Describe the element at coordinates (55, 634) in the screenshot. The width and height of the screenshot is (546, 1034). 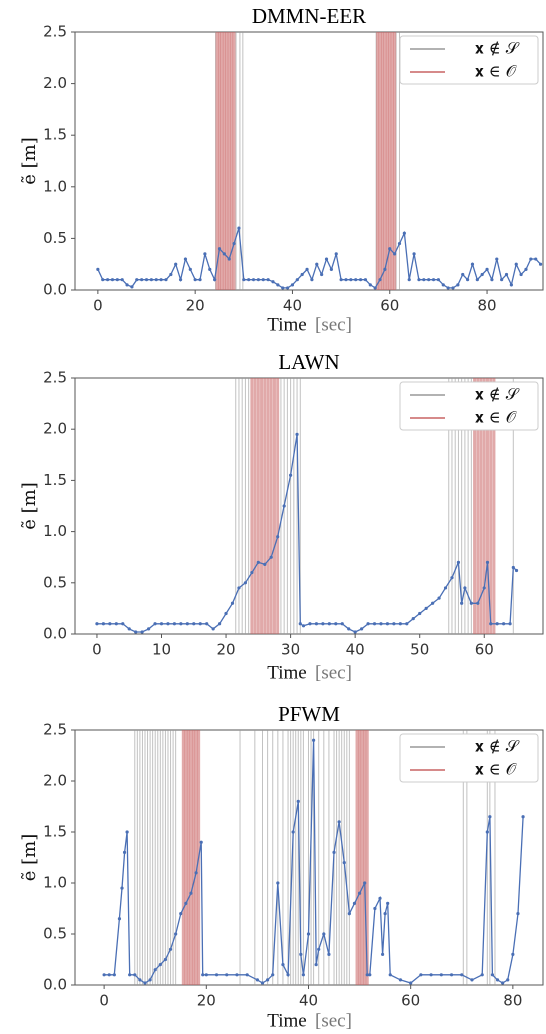
I see `y-tick-label: 0.0` at that location.